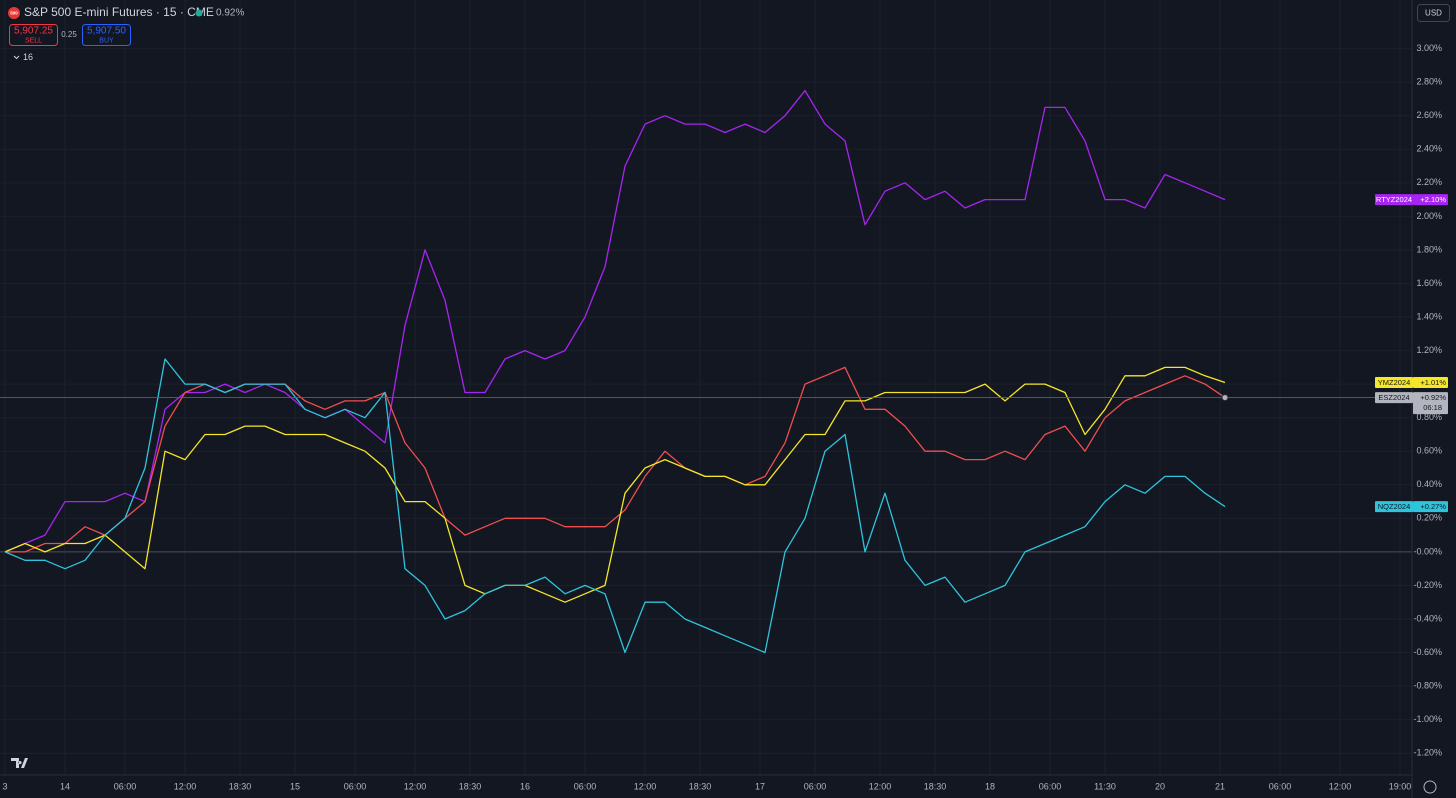 The height and width of the screenshot is (798, 1456). What do you see at coordinates (22, 57) in the screenshot?
I see `indicators-toggle` at bounding box center [22, 57].